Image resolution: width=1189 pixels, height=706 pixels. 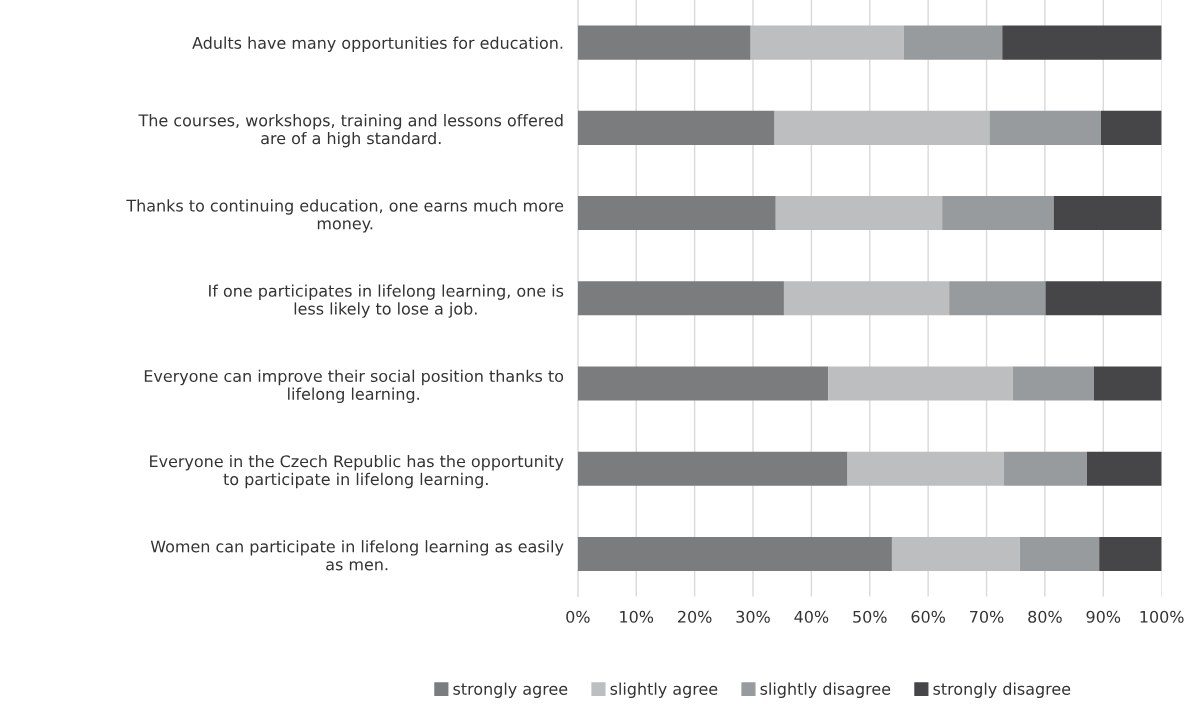 I want to click on legend-label: slightly agree, so click(x=664, y=690).